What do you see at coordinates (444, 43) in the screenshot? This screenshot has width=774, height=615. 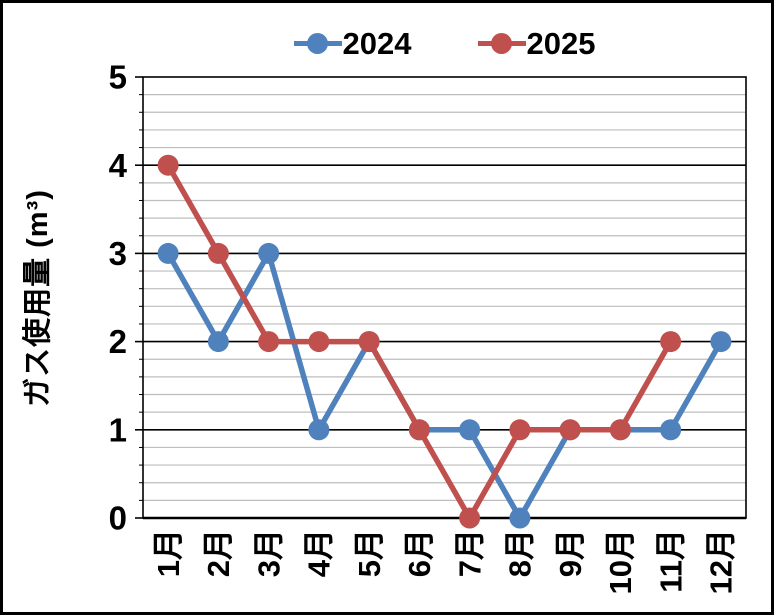 I see `legend: 2024 2025` at bounding box center [444, 43].